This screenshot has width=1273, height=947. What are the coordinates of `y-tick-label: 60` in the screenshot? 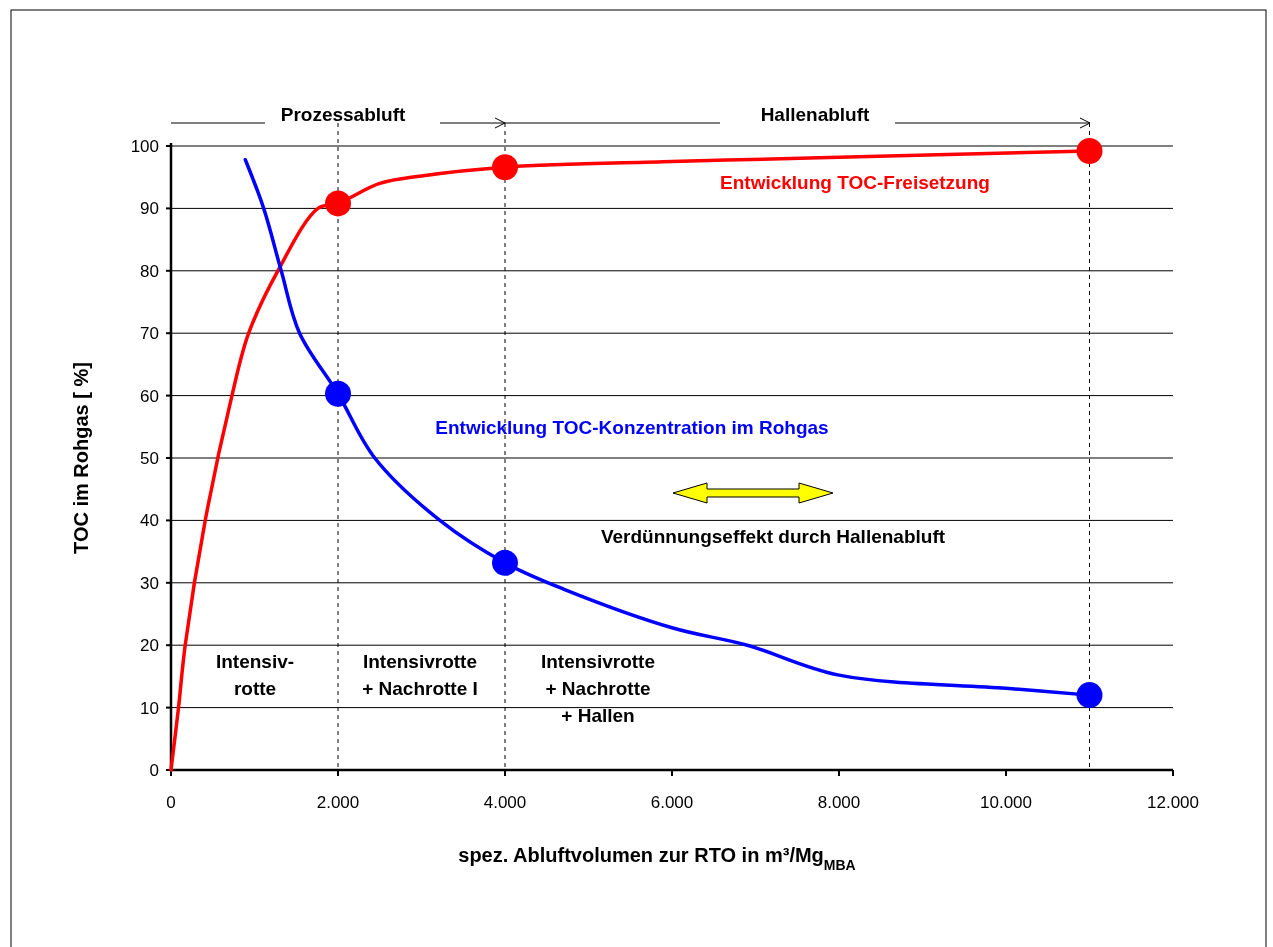 It's located at (149, 396).